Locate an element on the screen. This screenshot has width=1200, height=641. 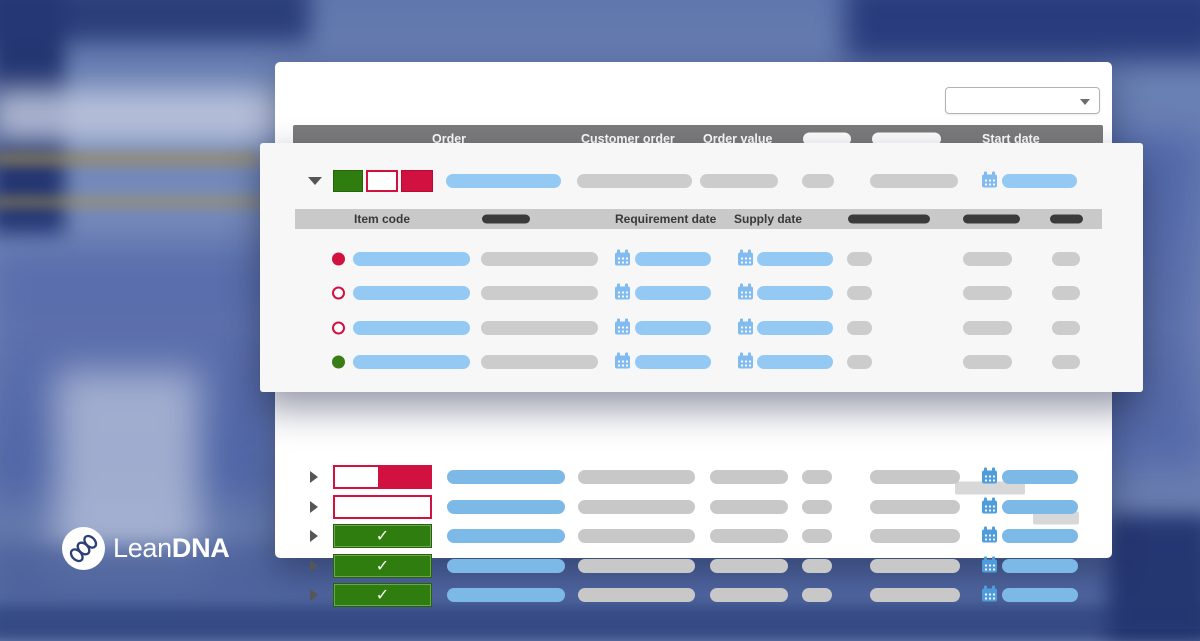
logo-wordmark: LeanDNA is located at coordinates (171, 548).